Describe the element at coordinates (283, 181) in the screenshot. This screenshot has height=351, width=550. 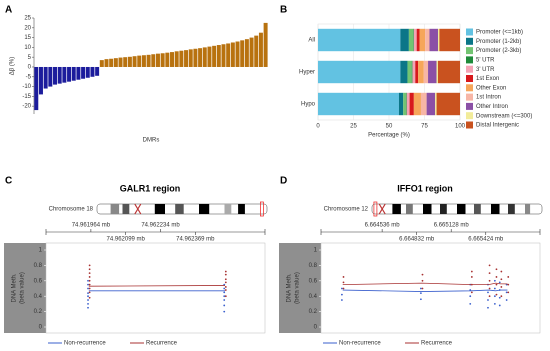
I see `panel-letter: D` at that location.